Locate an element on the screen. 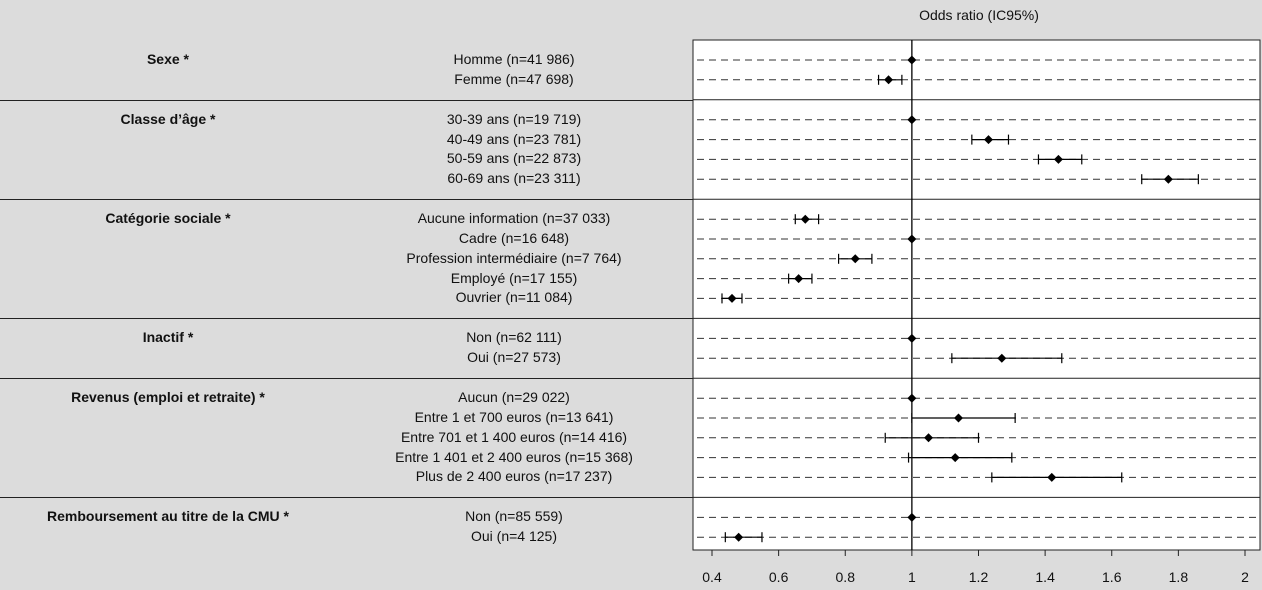 The height and width of the screenshot is (590, 1262). group-title: Classe d’âge * is located at coordinates (168, 118).